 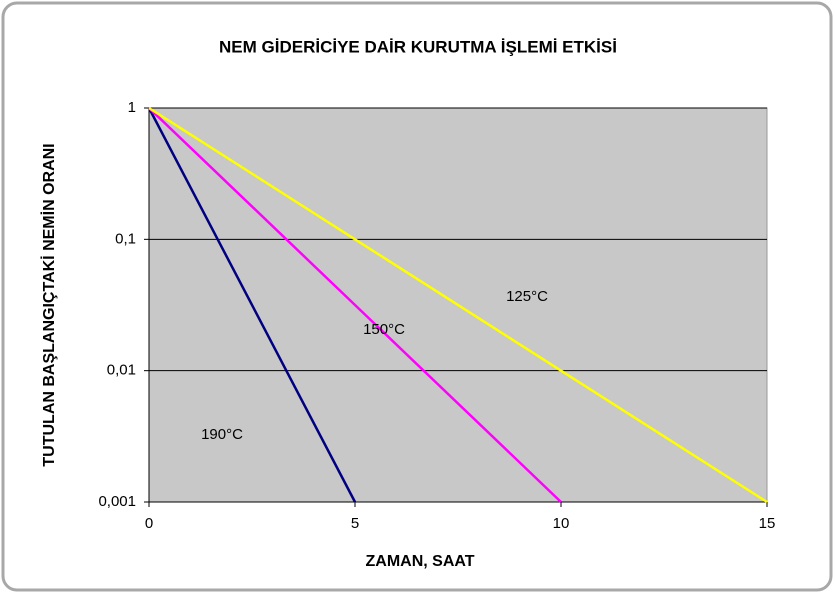 I want to click on x-tick-label: 0, so click(x=149, y=523).